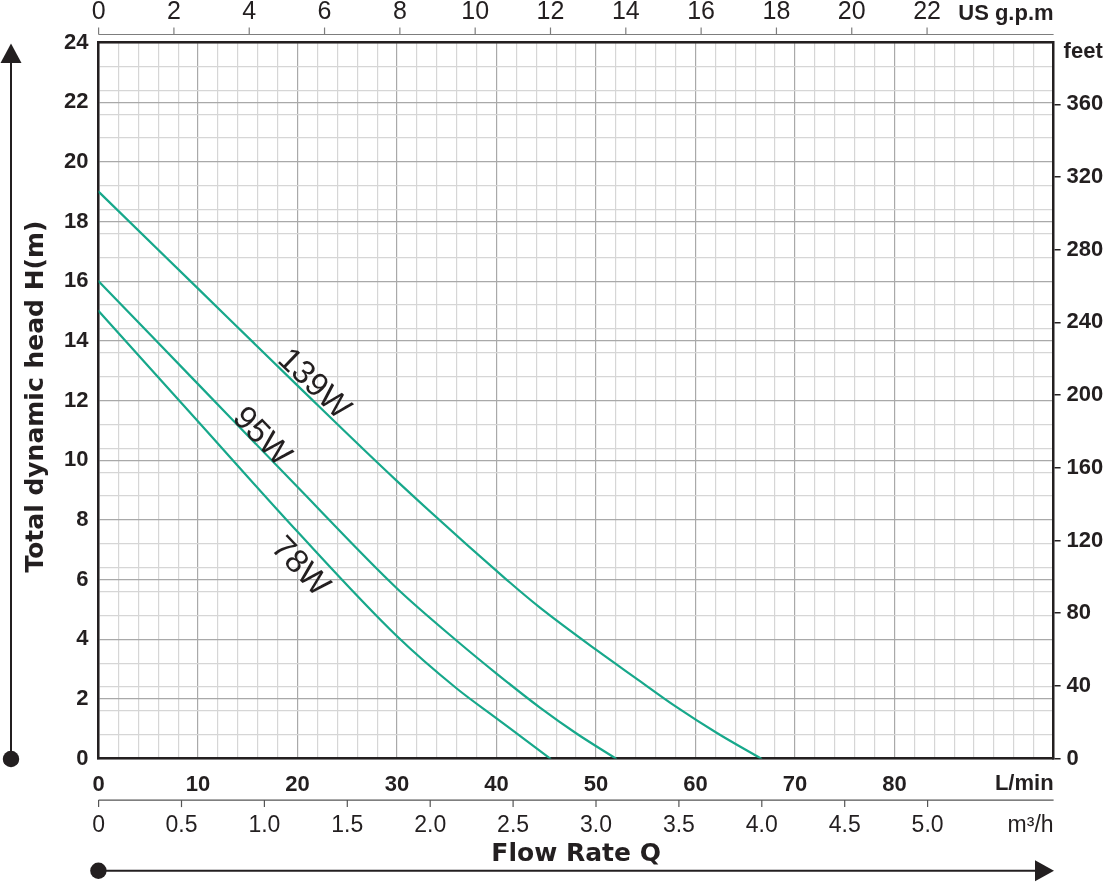 Image resolution: width=1107 pixels, height=882 pixels. Describe the element at coordinates (1006, 12) in the screenshot. I see `x2-axis-title: US g.p.m` at that location.